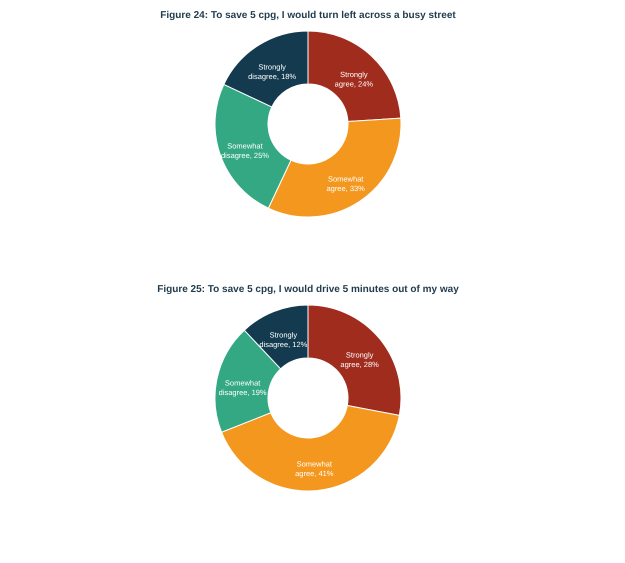 The height and width of the screenshot is (563, 625). I want to click on chart-title: Figure 24: To save 5 cpg, I would turn left across a busy street, so click(308, 15).